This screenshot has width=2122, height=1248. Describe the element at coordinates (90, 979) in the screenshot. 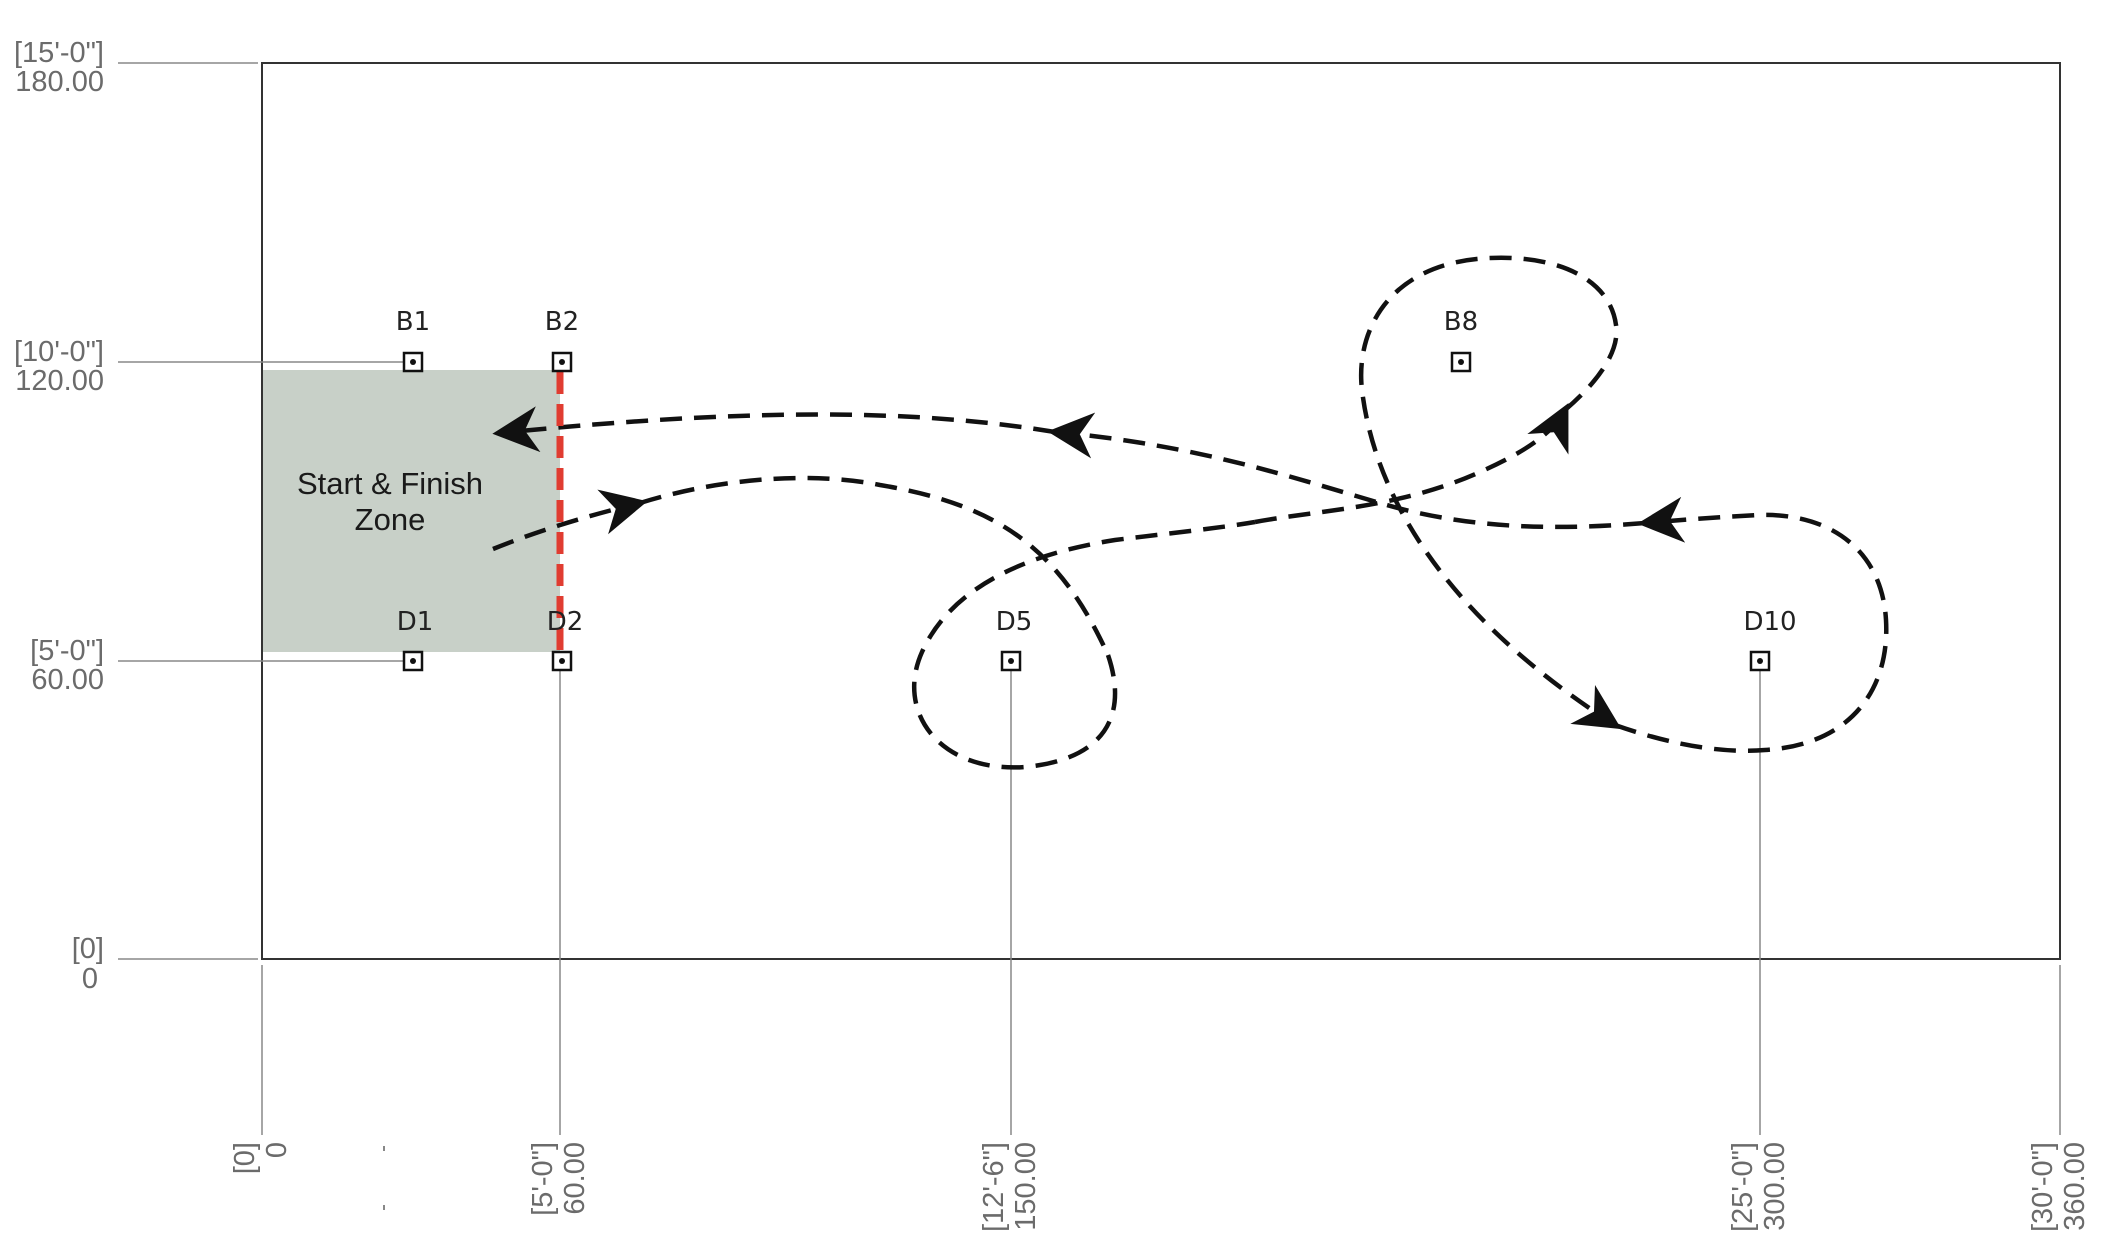

I see `y-dim-0-inches: 0` at that location.